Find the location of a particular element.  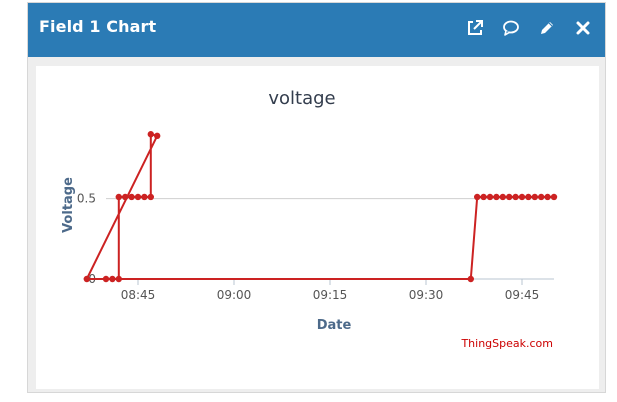

y-axis-label: Voltage is located at coordinates (68, 205).